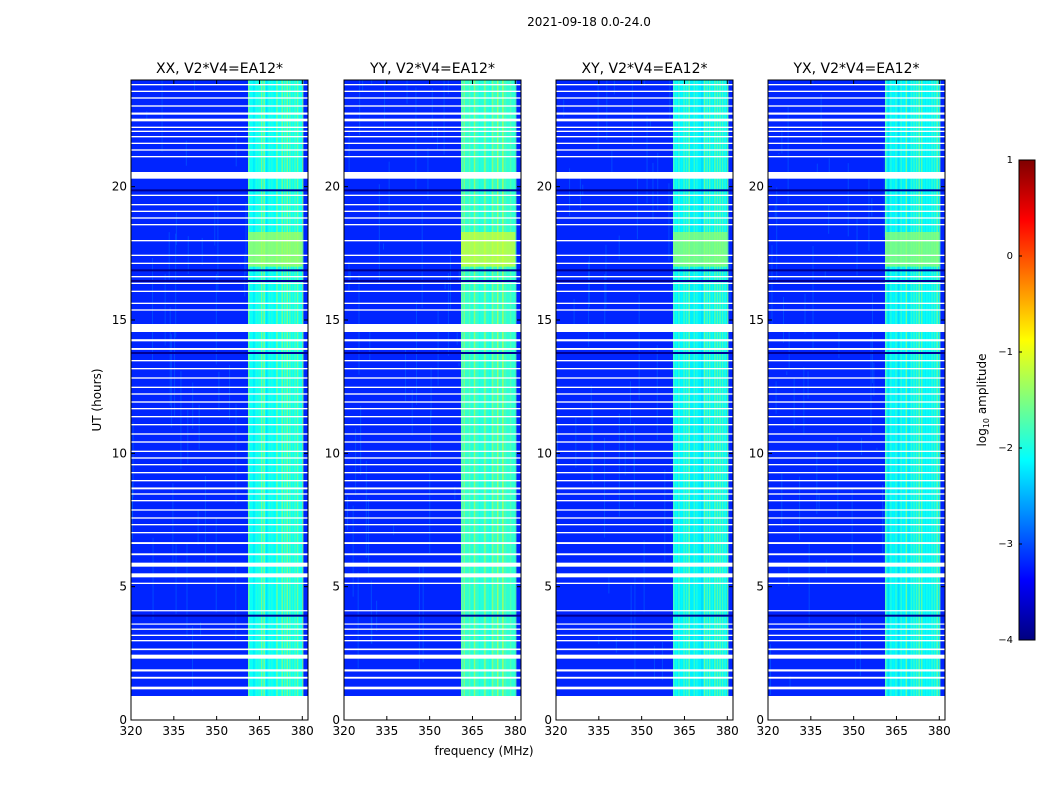 This screenshot has width=1050, height=800. Describe the element at coordinates (756, 187) in the screenshot. I see `y-tick-label: 20` at that location.